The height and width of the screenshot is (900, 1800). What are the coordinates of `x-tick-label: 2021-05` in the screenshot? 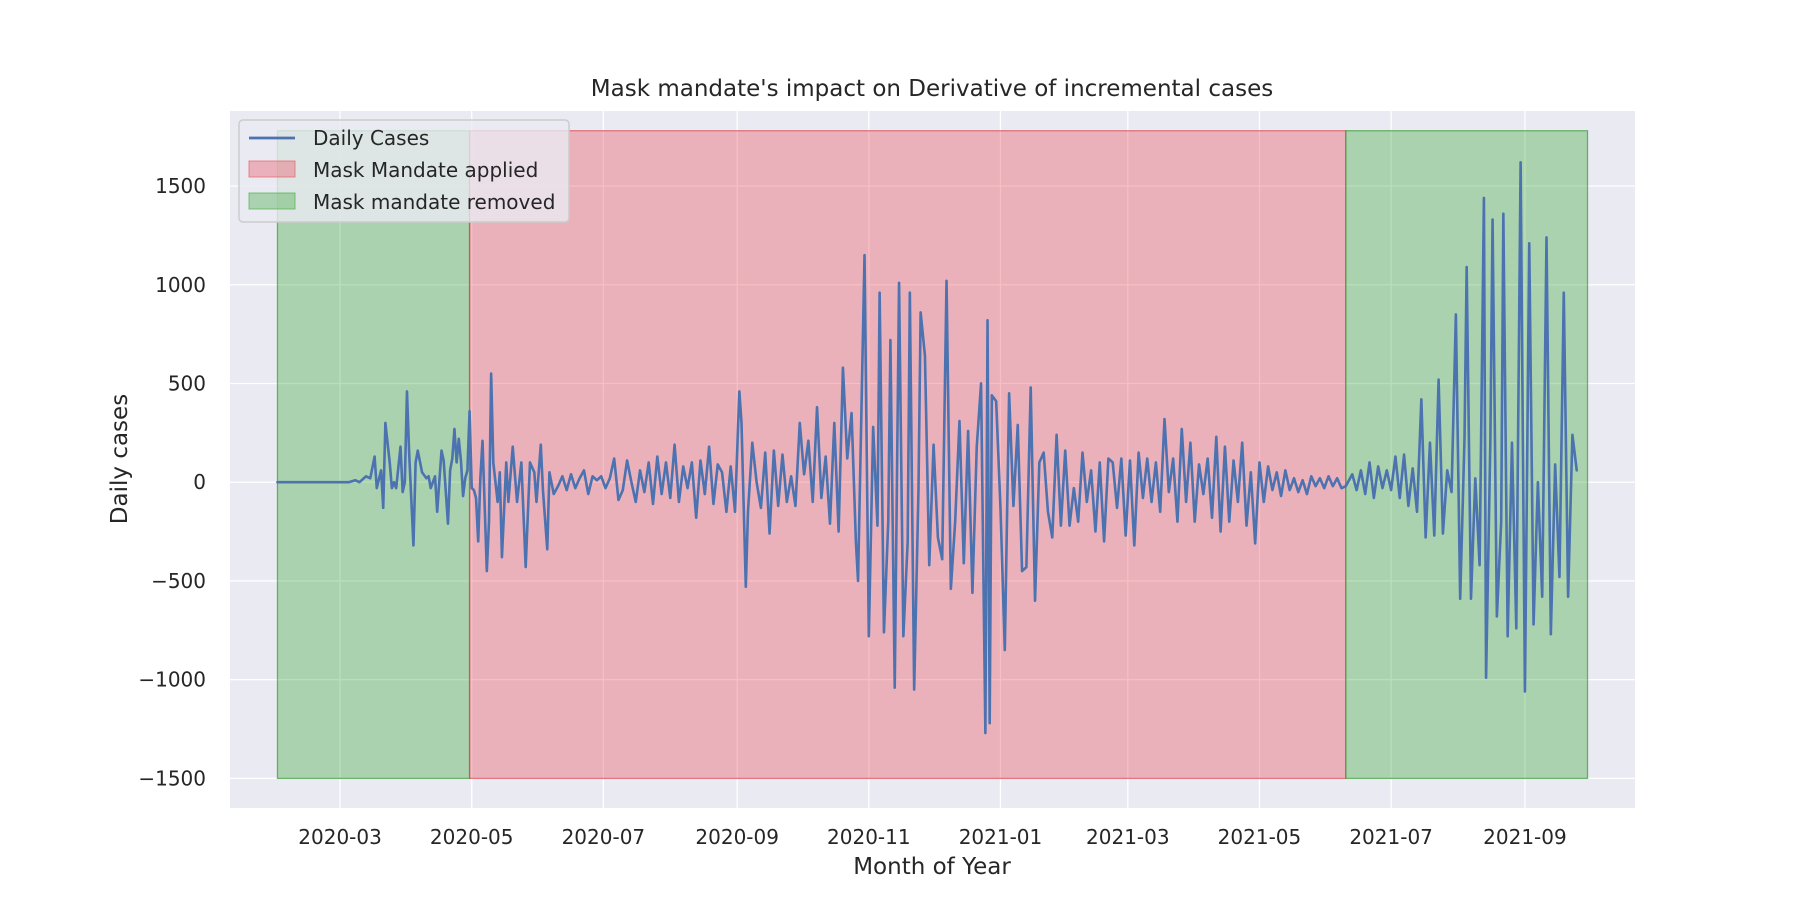 It's located at (1260, 837).